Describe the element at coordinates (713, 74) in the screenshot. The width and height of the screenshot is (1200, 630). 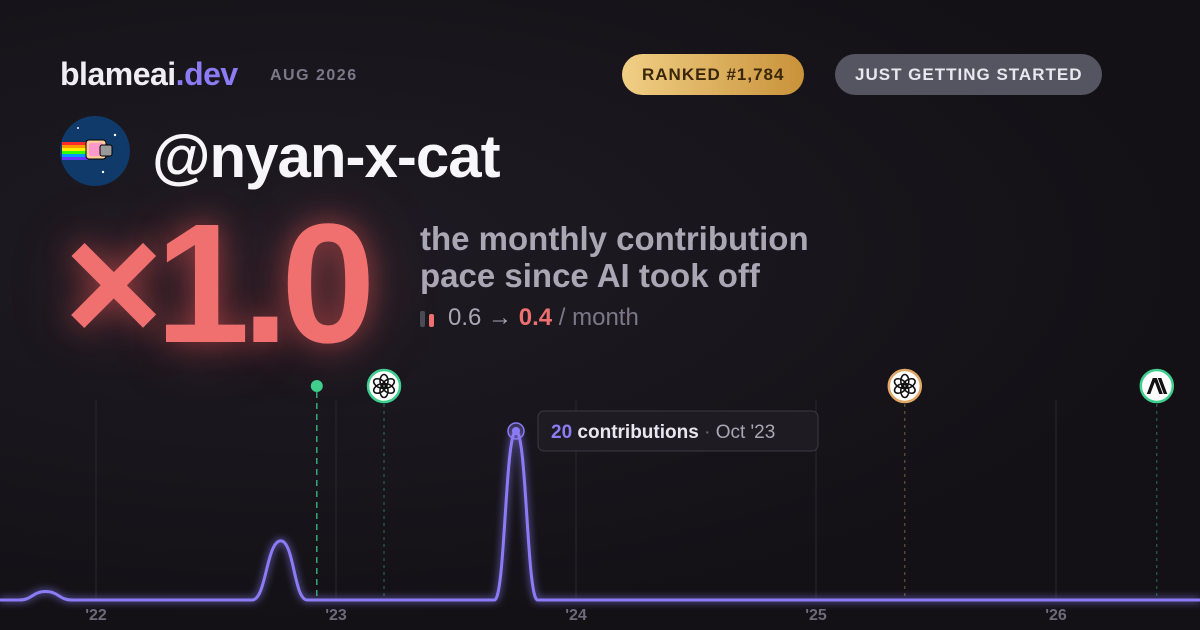
I see `rank-badge: RANKED #1,784` at that location.